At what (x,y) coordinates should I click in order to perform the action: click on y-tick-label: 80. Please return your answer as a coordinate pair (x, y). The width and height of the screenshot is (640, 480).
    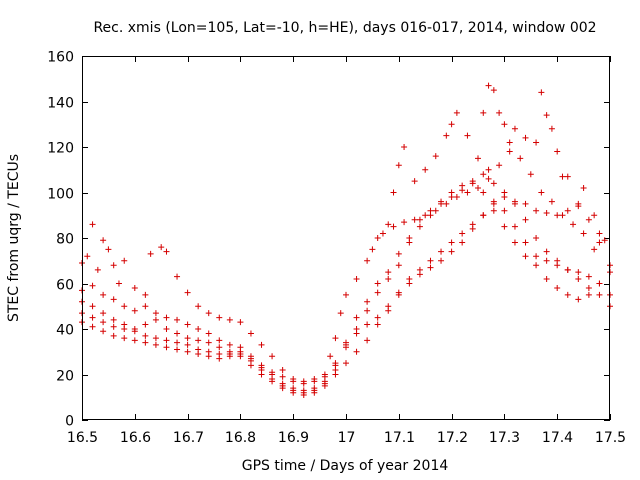
    Looking at the image, I should click on (65, 240).